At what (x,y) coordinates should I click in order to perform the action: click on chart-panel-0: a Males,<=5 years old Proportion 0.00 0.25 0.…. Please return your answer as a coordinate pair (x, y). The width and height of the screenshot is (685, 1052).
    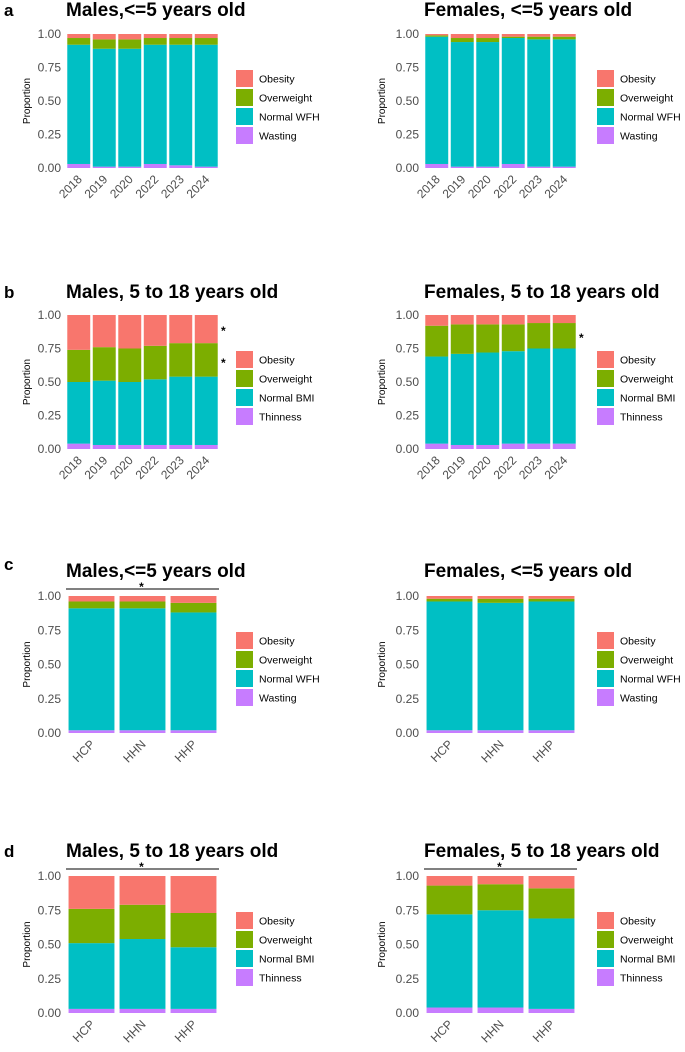
    Looking at the image, I should click on (162, 100).